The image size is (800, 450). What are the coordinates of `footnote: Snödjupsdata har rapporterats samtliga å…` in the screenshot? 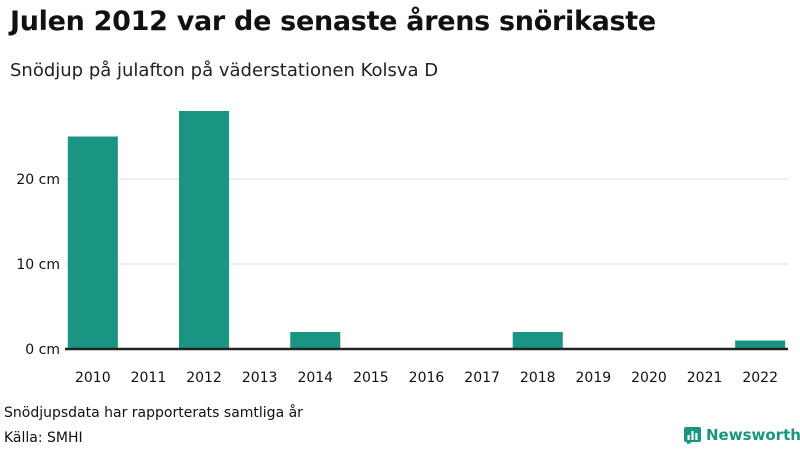 It's located at (153, 413).